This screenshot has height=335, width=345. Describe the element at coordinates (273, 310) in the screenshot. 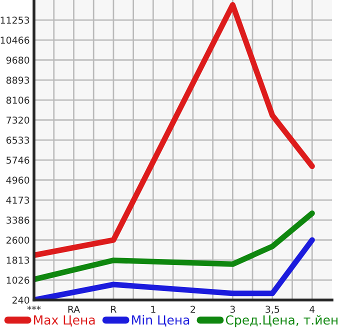

I see `x-tick-label: 3,5` at that location.